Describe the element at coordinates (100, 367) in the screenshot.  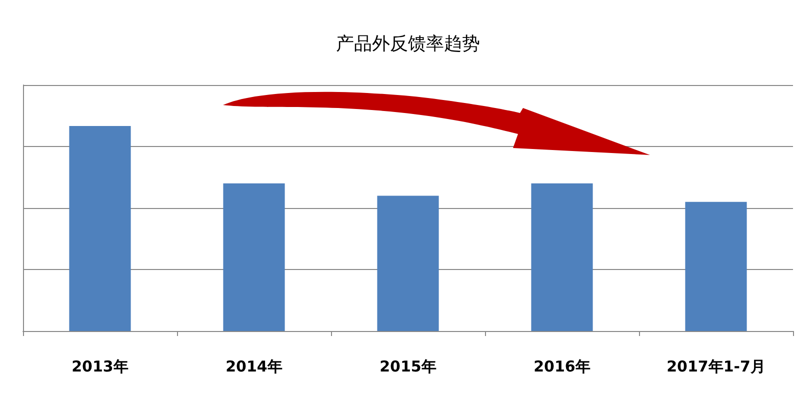
I see `x-tick-label: 2013年` at that location.